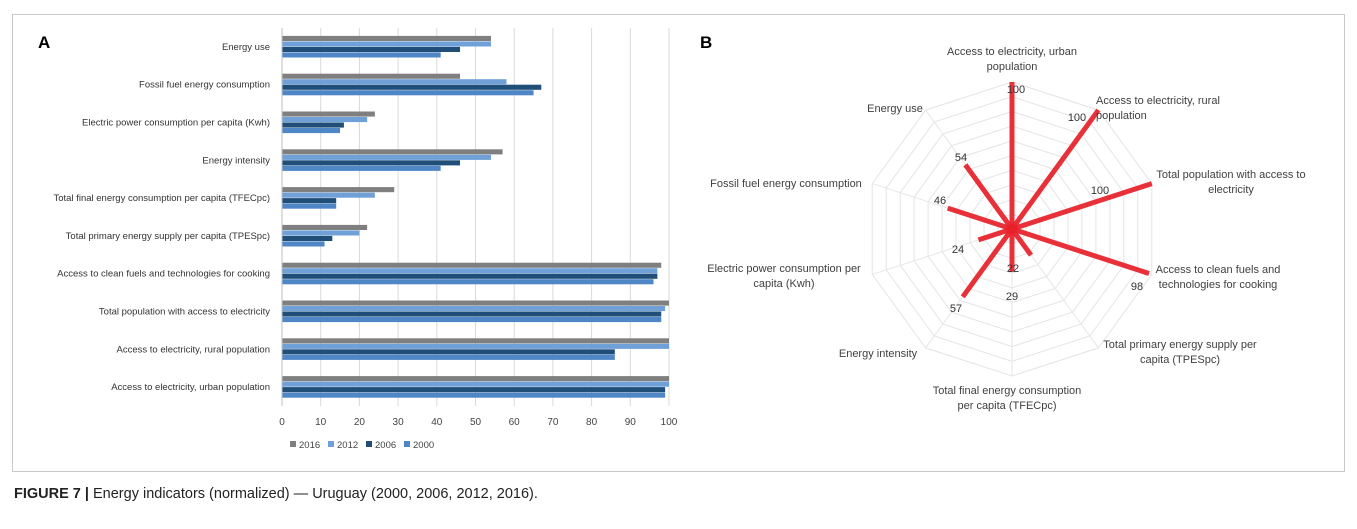  What do you see at coordinates (1012, 297) in the screenshot?
I see `radar-value-label: 29` at bounding box center [1012, 297].